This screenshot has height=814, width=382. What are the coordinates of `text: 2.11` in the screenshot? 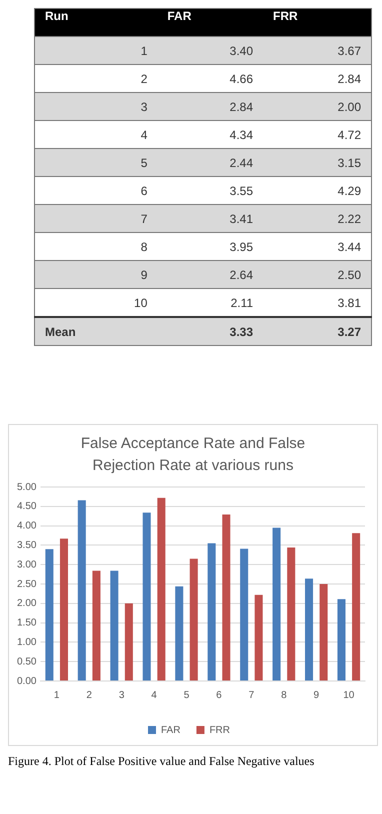 It's located at (210, 302).